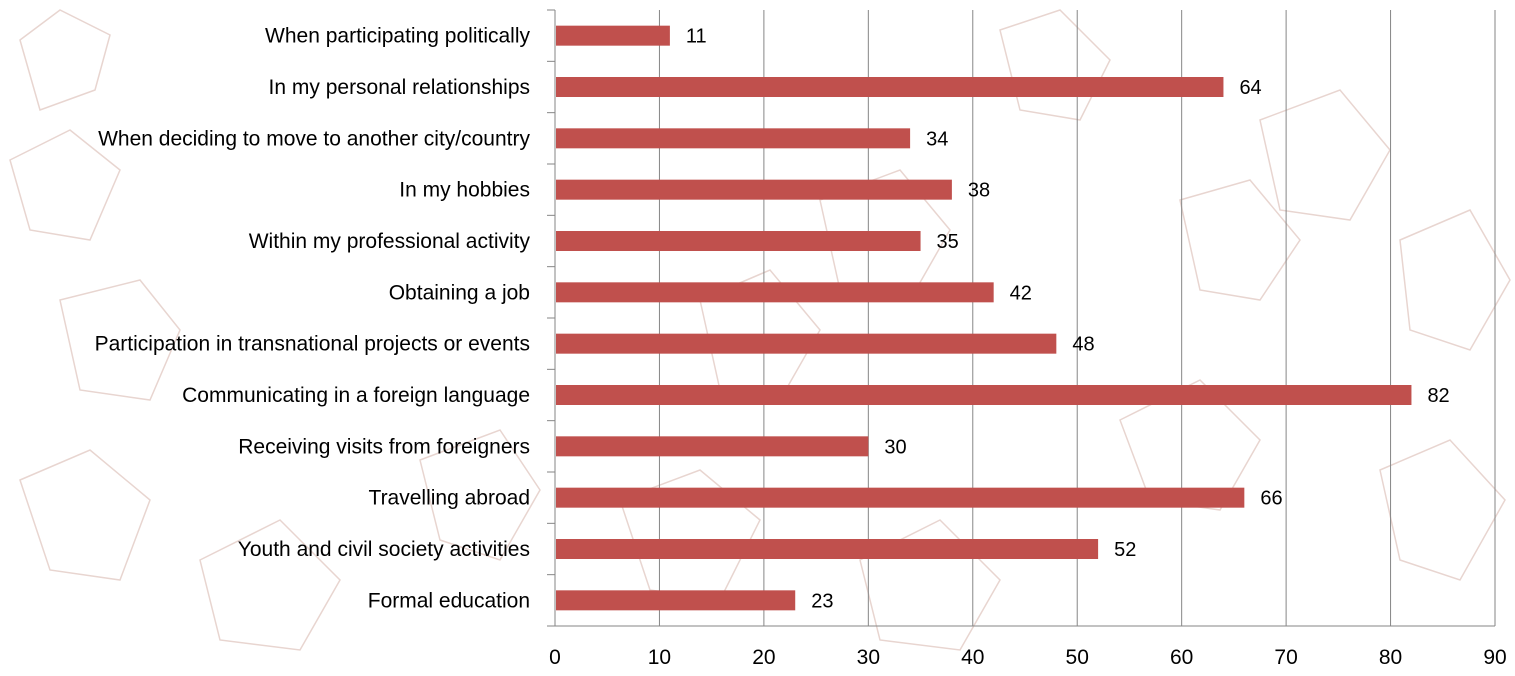 This screenshot has width=1515, height=676. What do you see at coordinates (972, 657) in the screenshot?
I see `x-tick-label: 40` at bounding box center [972, 657].